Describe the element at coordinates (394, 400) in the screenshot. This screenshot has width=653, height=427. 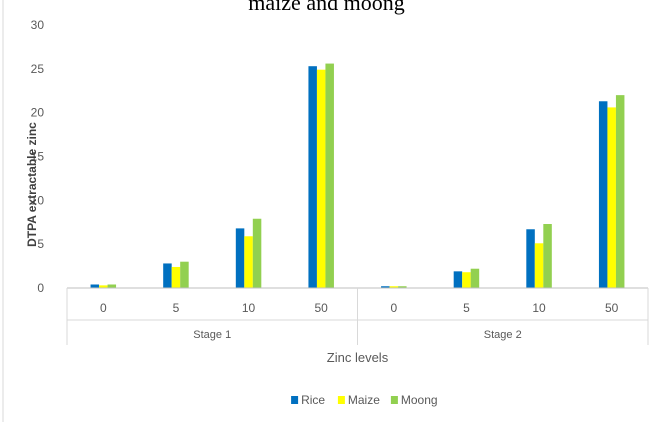
I see `legend-swatch-moong` at that location.